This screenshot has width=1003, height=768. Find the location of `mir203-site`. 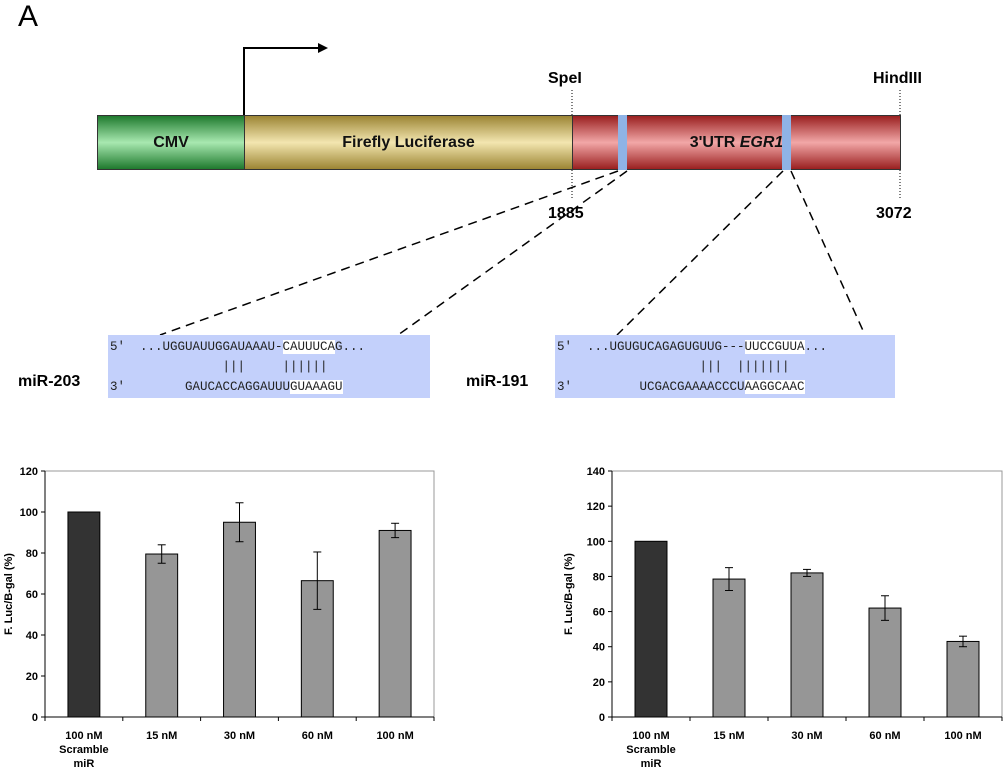

mir203-site is located at coordinates (622, 142).